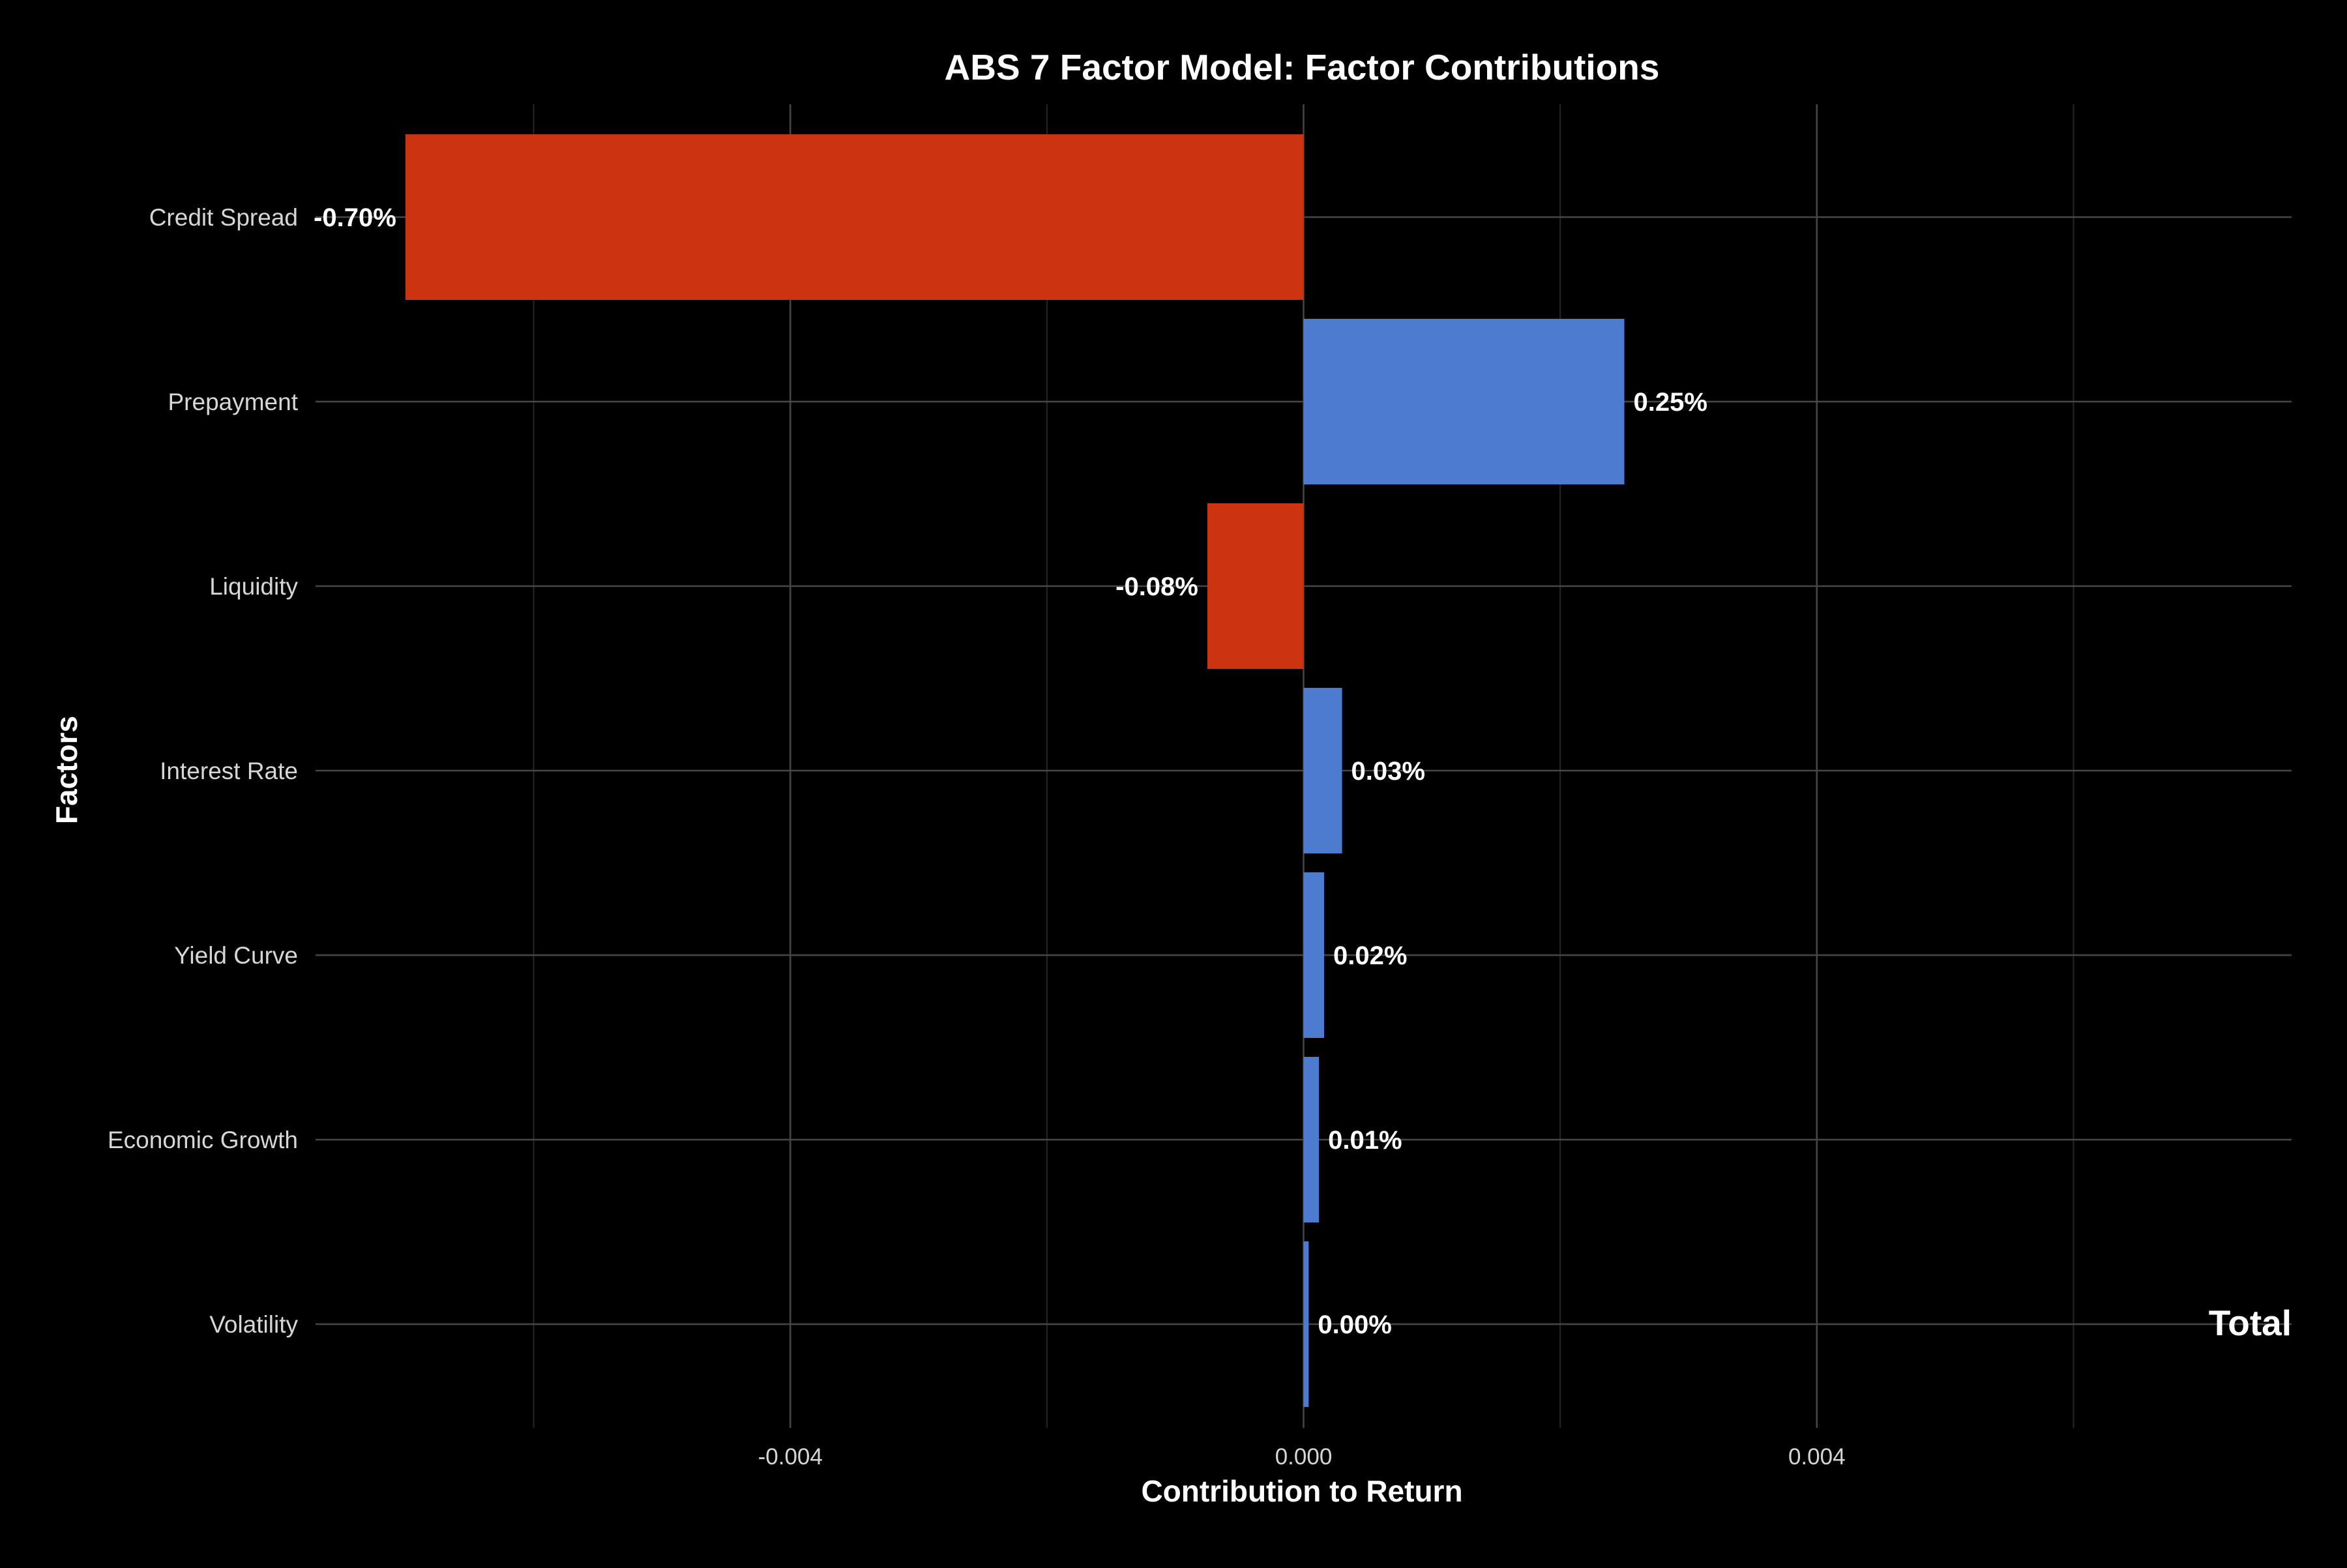  Describe the element at coordinates (223, 218) in the screenshot. I see `category-label: Credit Spread` at that location.